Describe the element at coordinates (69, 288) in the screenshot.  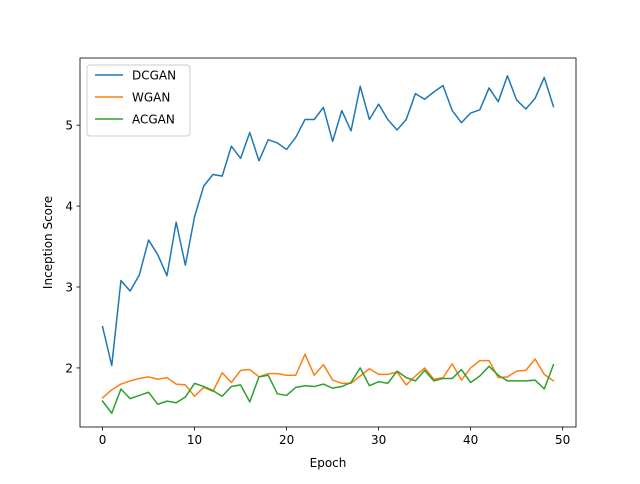
I see `y-tick-label: 3` at that location.